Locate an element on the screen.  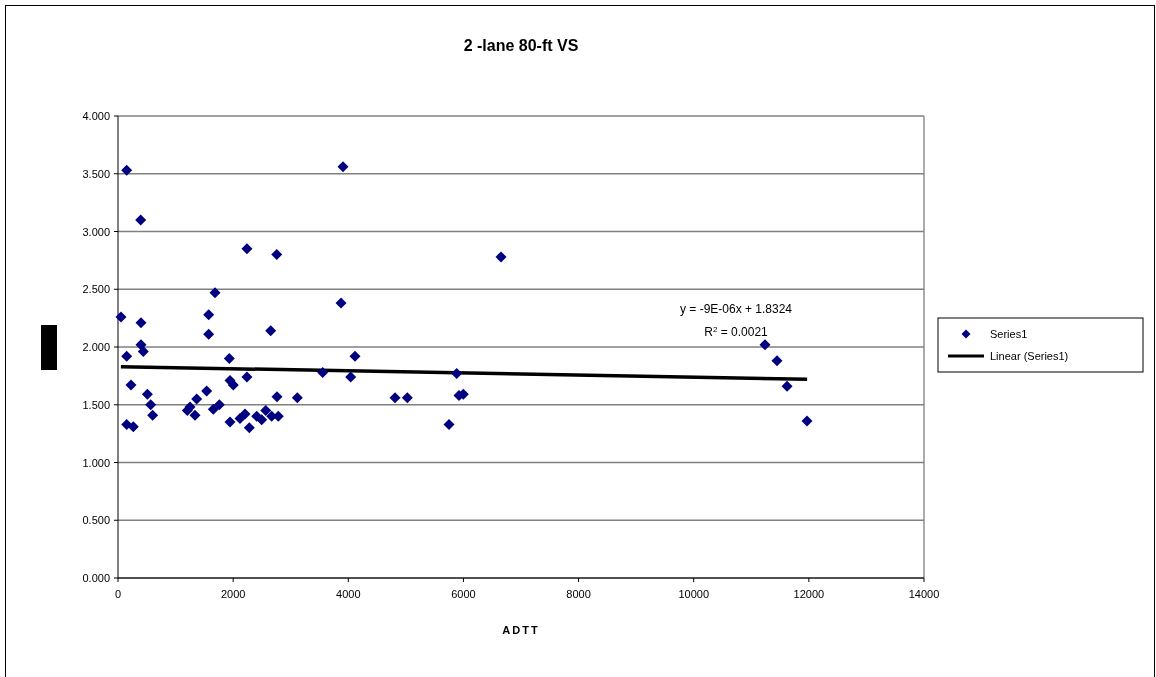
x-tick-label: 0 is located at coordinates (118, 594).